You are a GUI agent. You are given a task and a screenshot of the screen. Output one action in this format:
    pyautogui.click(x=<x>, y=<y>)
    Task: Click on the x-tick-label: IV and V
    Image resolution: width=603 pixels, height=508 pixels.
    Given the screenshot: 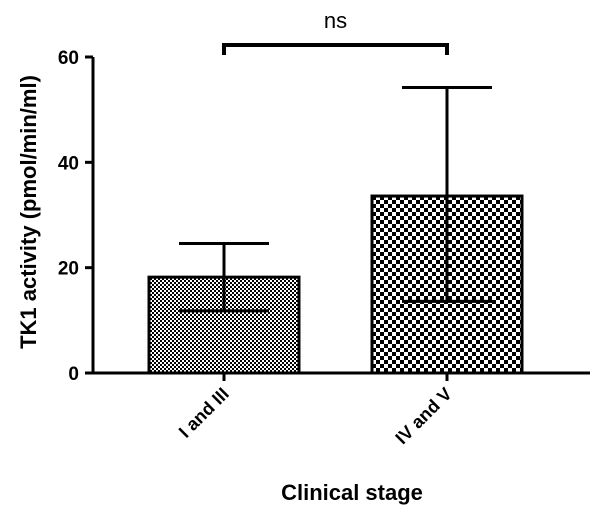 What is the action you would take?
    pyautogui.click(x=423, y=416)
    